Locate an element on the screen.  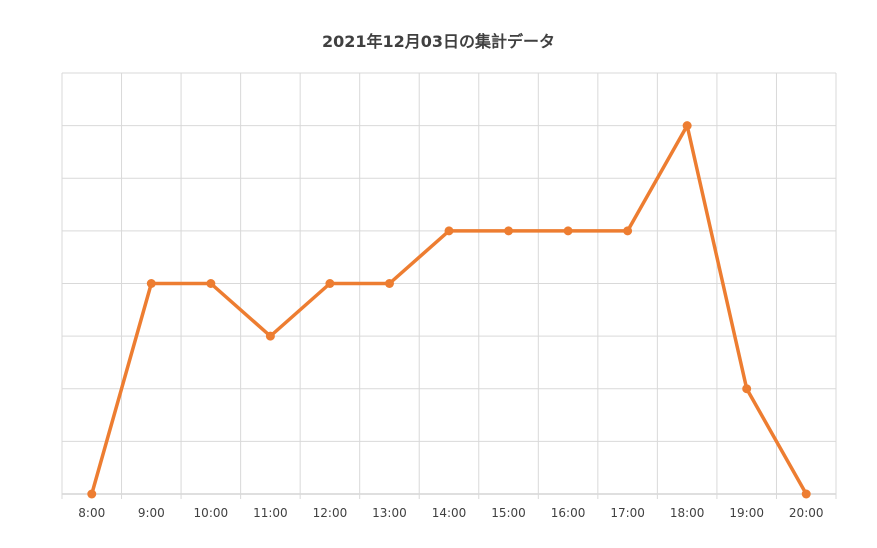
x-tick-label: 18:00 is located at coordinates (687, 513).